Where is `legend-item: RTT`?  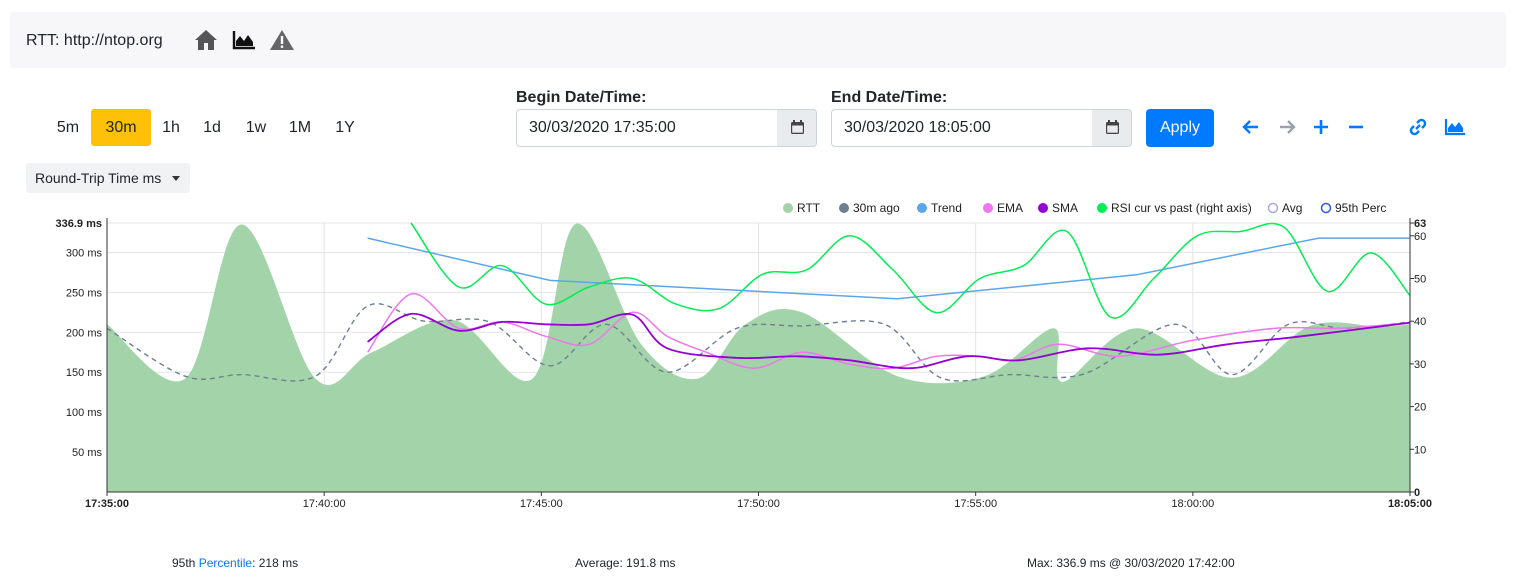 legend-item: RTT is located at coordinates (802, 208).